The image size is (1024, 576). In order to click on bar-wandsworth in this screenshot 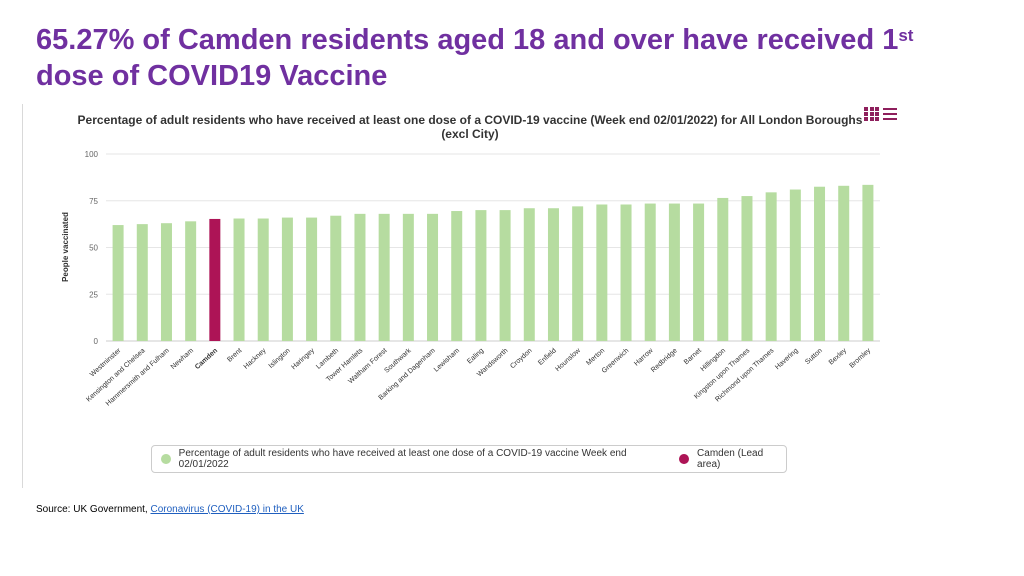, I will do `click(505, 275)`.